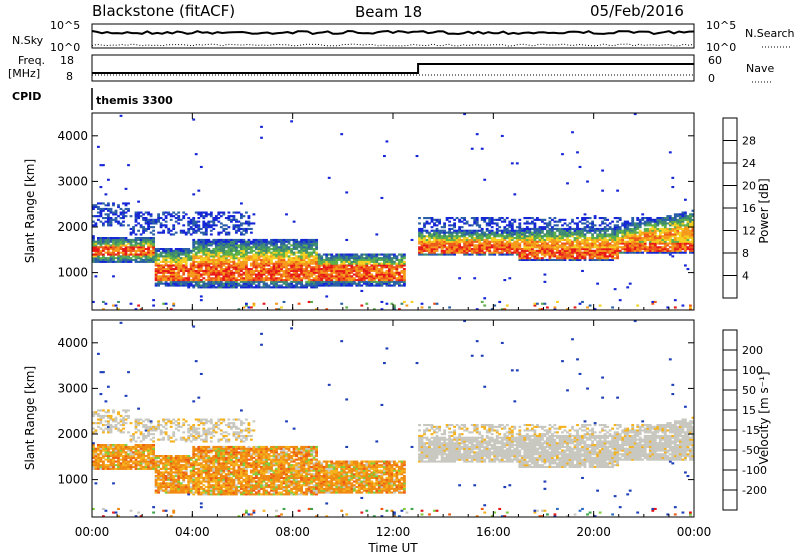 The height and width of the screenshot is (554, 800). What do you see at coordinates (26, 96) in the screenshot?
I see `cpid-label: CPID` at bounding box center [26, 96].